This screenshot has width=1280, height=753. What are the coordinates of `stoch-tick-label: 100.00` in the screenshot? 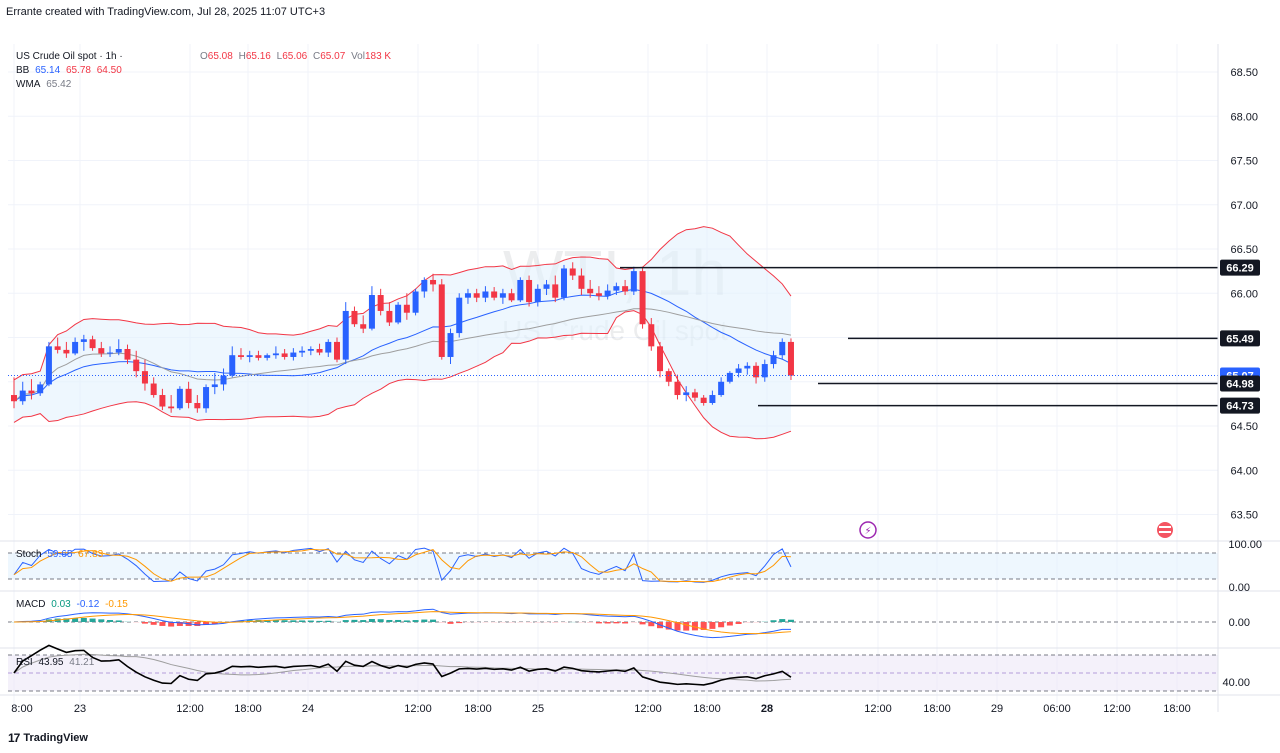 It's located at (1245, 545).